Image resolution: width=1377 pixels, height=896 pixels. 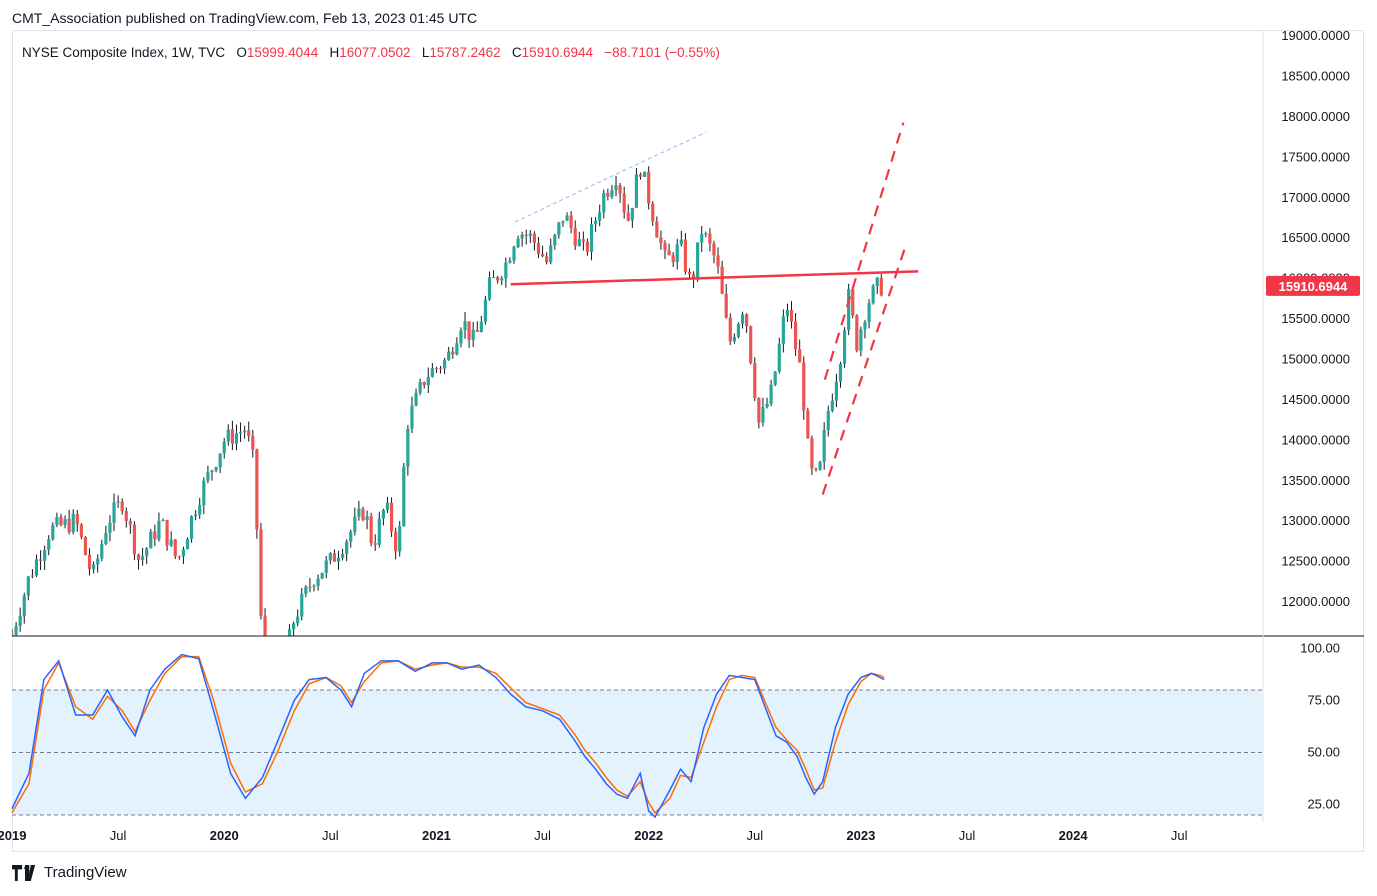 What do you see at coordinates (1315, 197) in the screenshot?
I see `price-tick-label: 17000.0000` at bounding box center [1315, 197].